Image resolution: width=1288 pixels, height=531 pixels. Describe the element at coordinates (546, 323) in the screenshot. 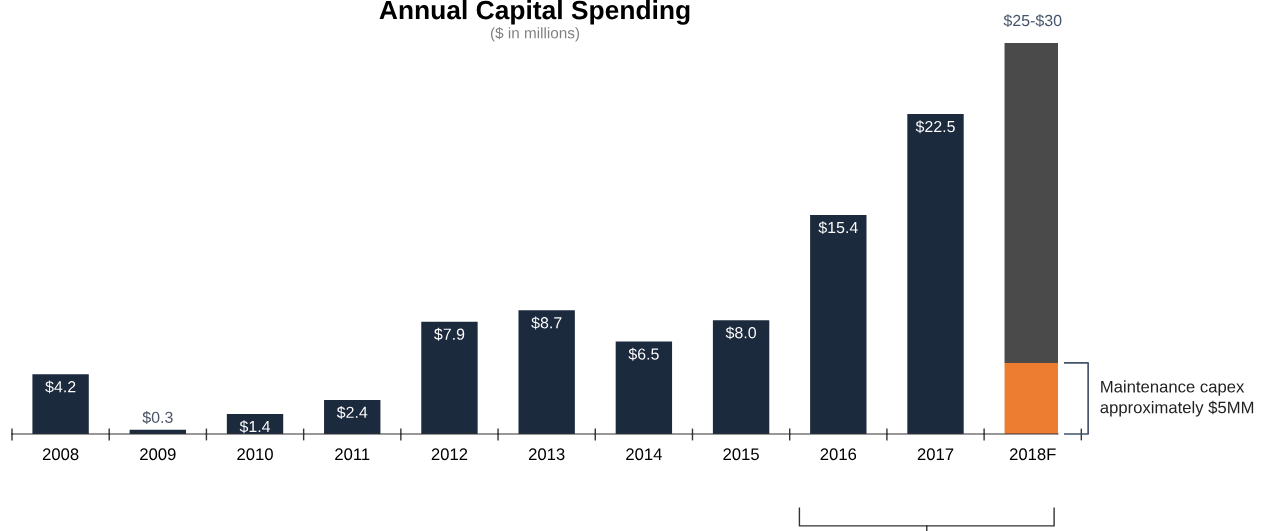

I see `data-label: $8.7` at that location.